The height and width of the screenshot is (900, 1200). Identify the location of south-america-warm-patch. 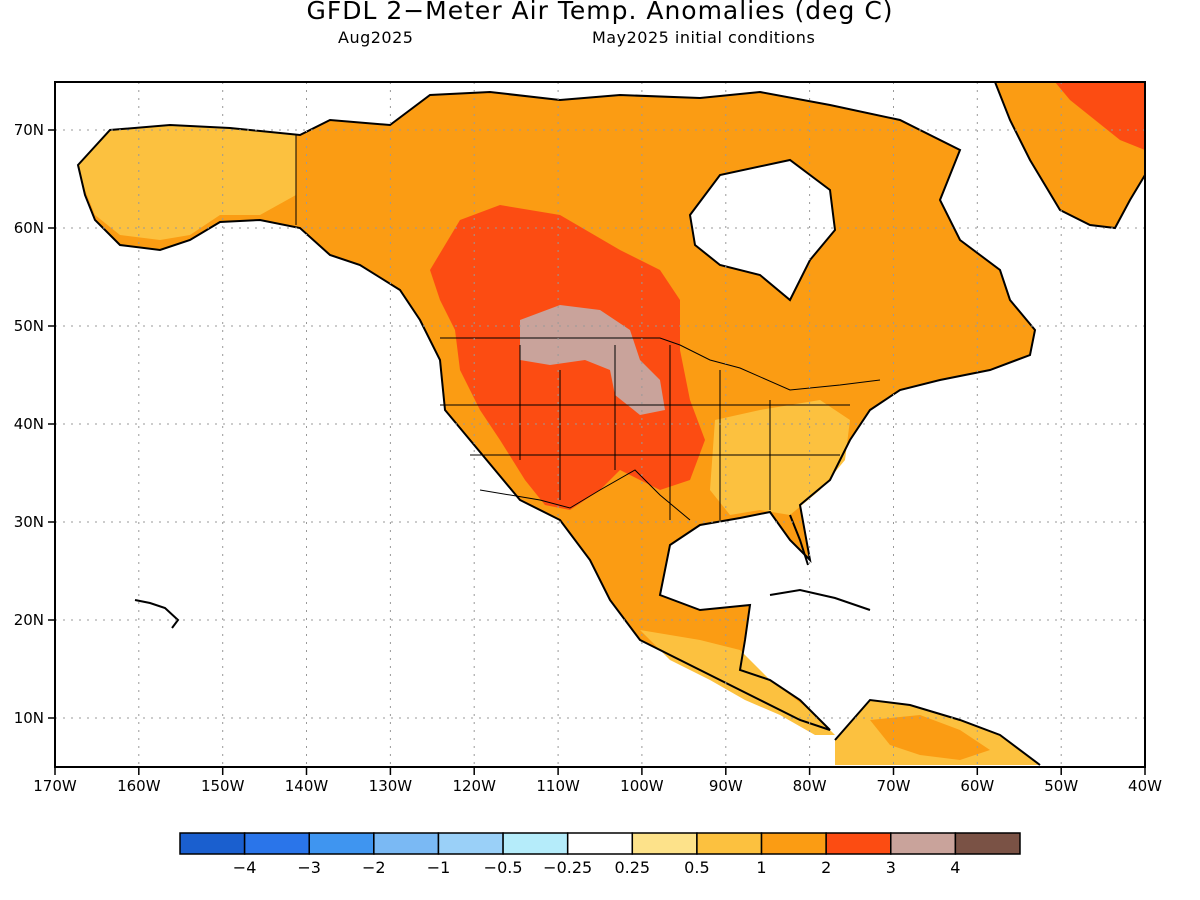
(930, 737).